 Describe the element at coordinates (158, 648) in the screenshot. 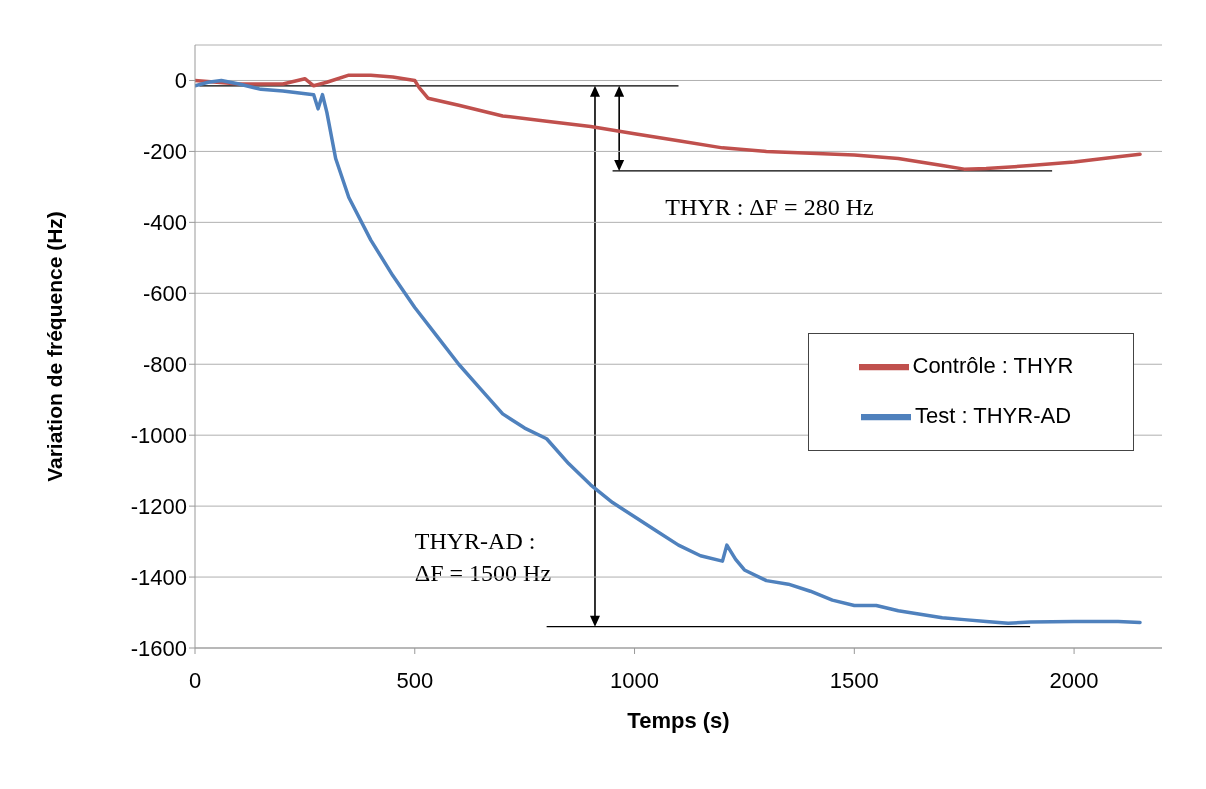

I see `y-tick-label: -1600` at that location.